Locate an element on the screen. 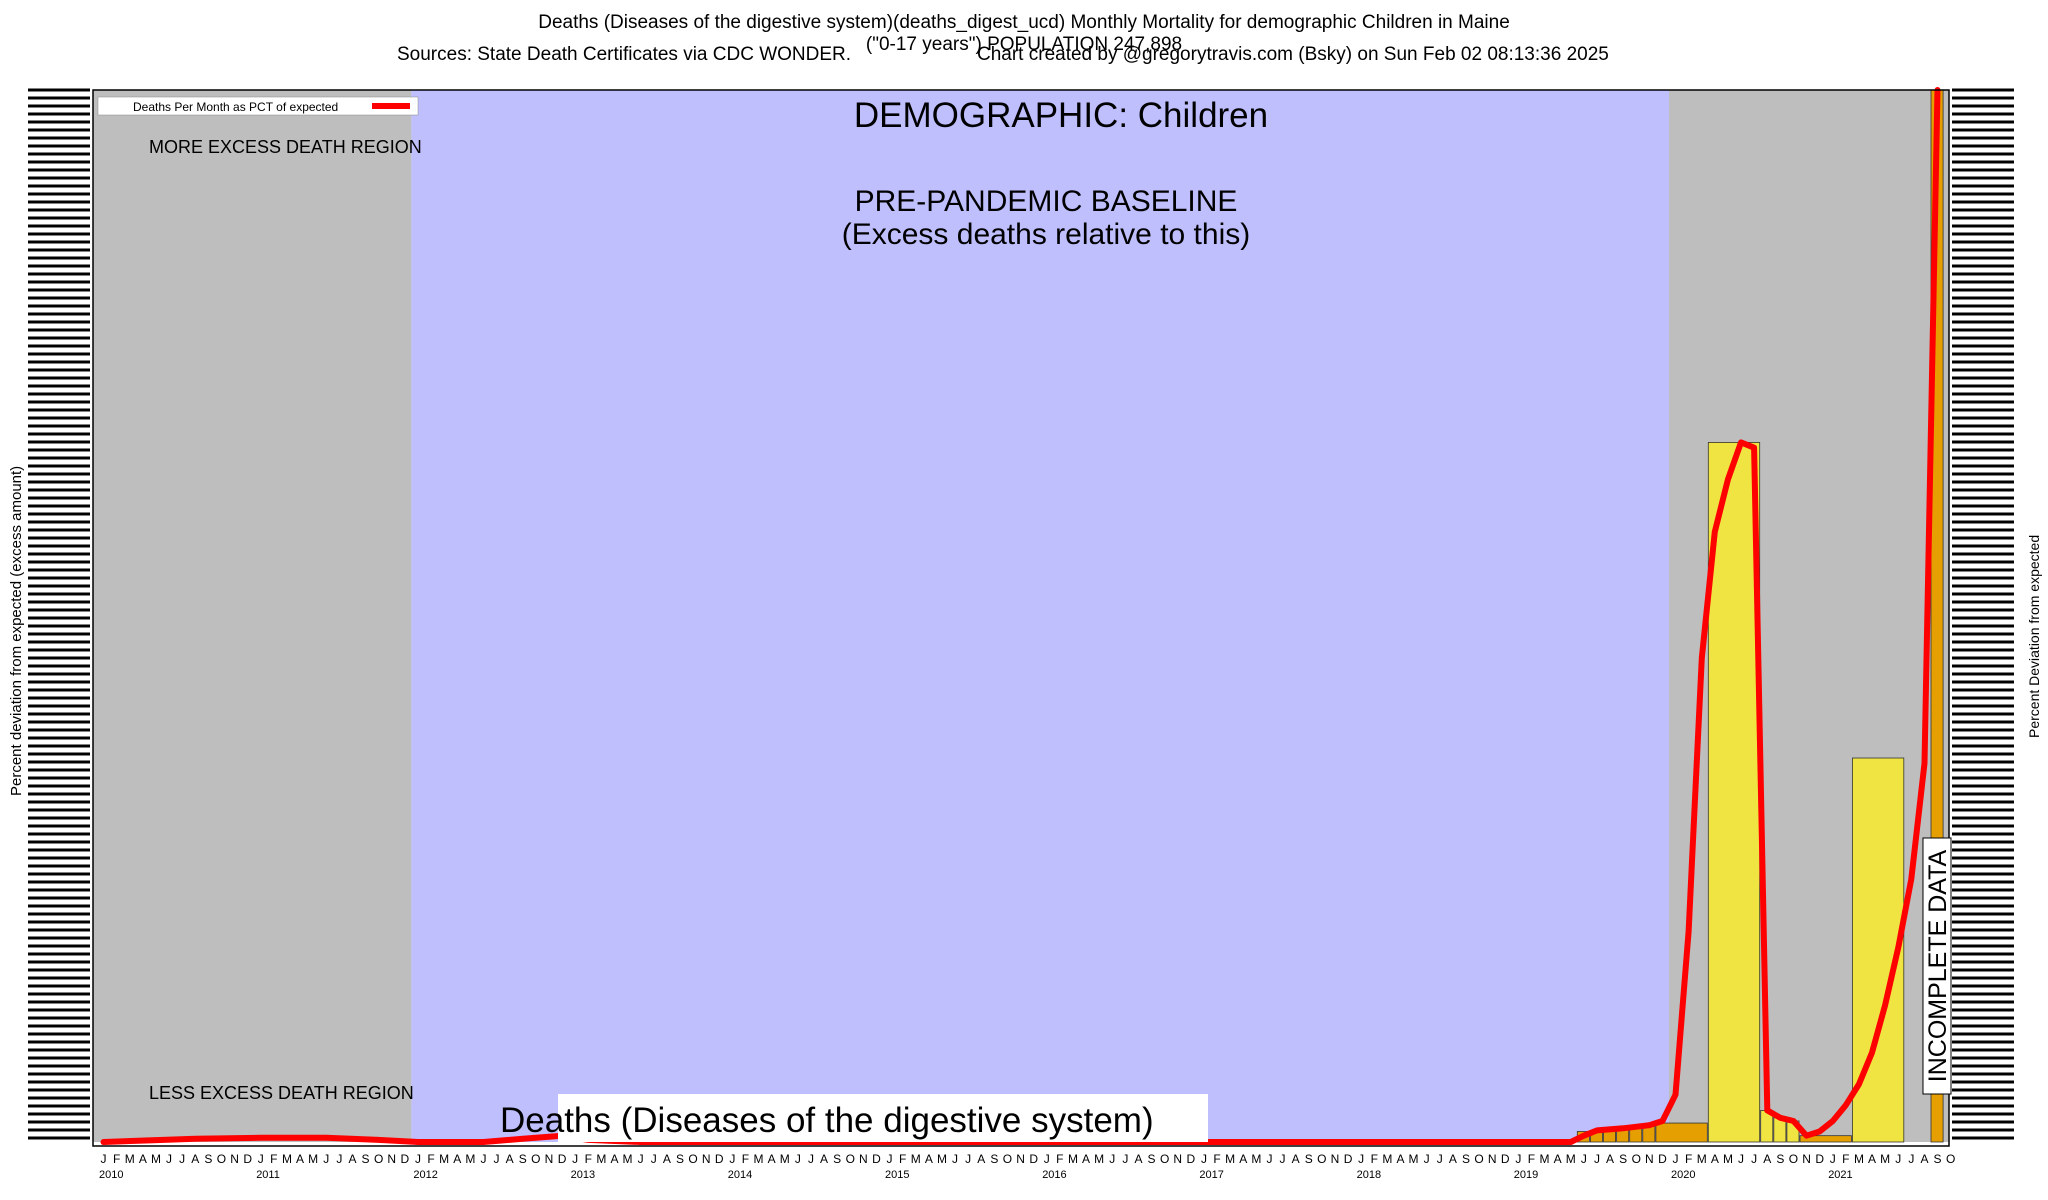  demographic-label: DEMOGRAPHIC: Children is located at coordinates (1061, 115).